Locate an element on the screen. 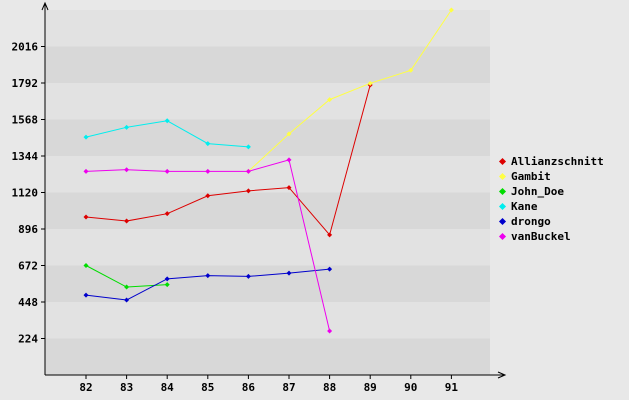  y-tick-label: 1792 is located at coordinates (25, 83).